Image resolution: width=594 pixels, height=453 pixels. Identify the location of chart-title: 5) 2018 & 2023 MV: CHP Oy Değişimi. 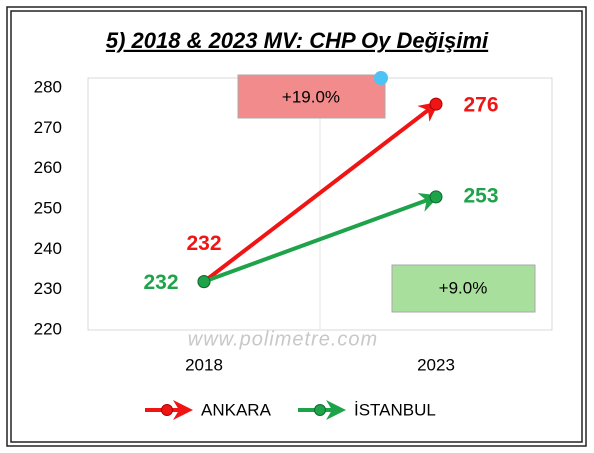
(297, 40).